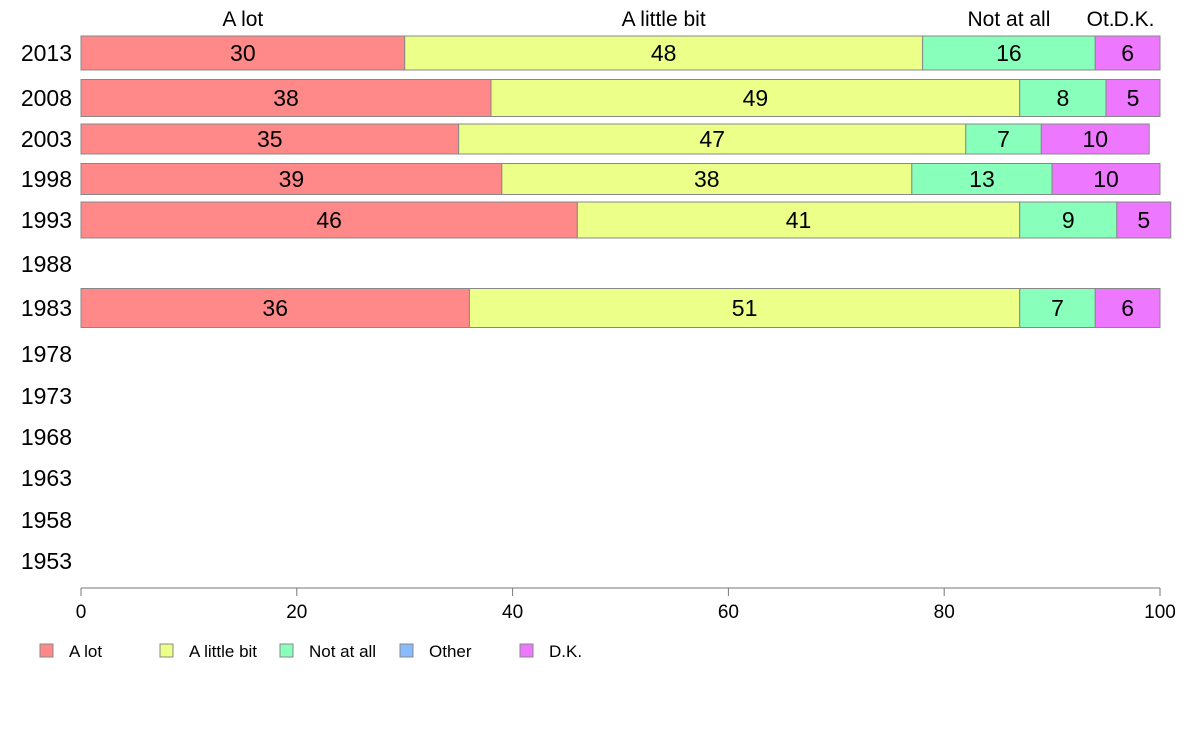 This screenshot has width=1188, height=736. I want to click on data-label-1983-a-lot: 36, so click(275, 308).